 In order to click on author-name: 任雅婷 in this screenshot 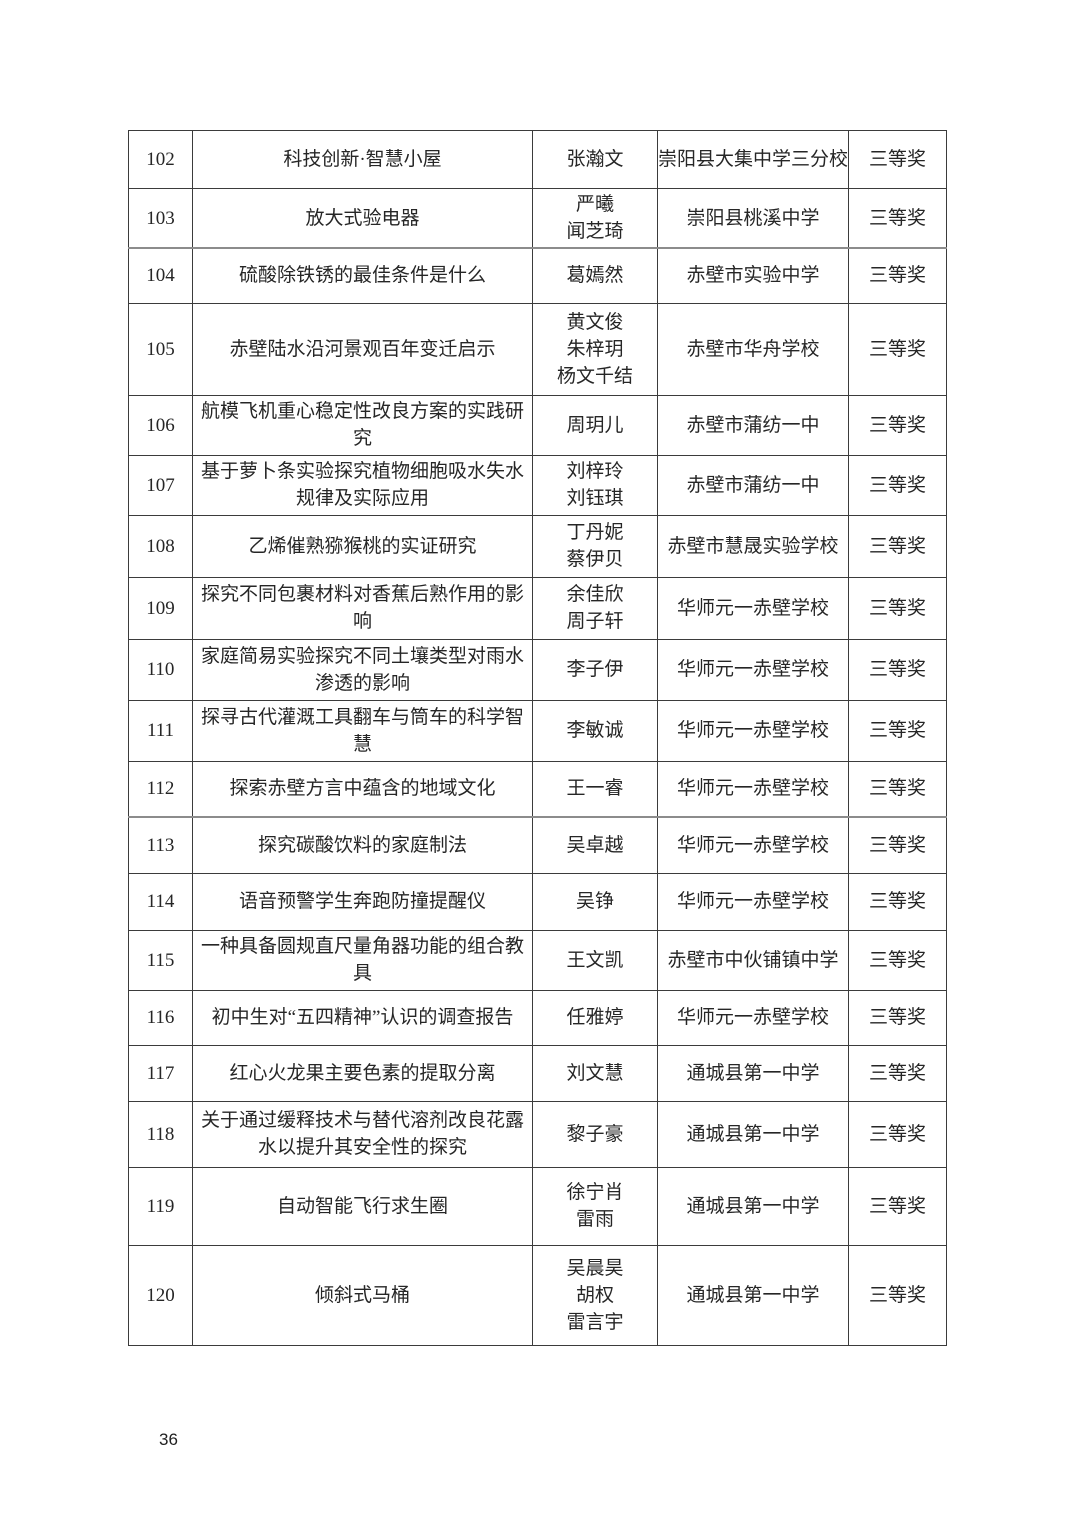, I will do `click(595, 1017)`.